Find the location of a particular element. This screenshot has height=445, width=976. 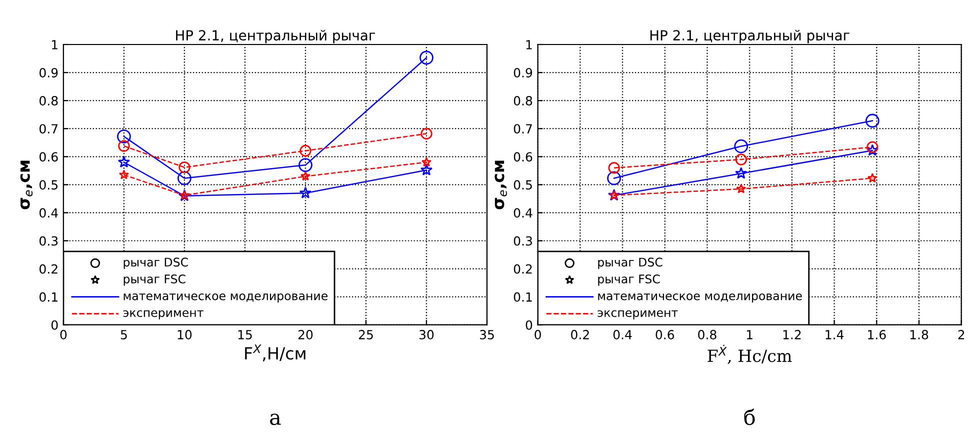

x-tick-label: 0.6 is located at coordinates (665, 335).